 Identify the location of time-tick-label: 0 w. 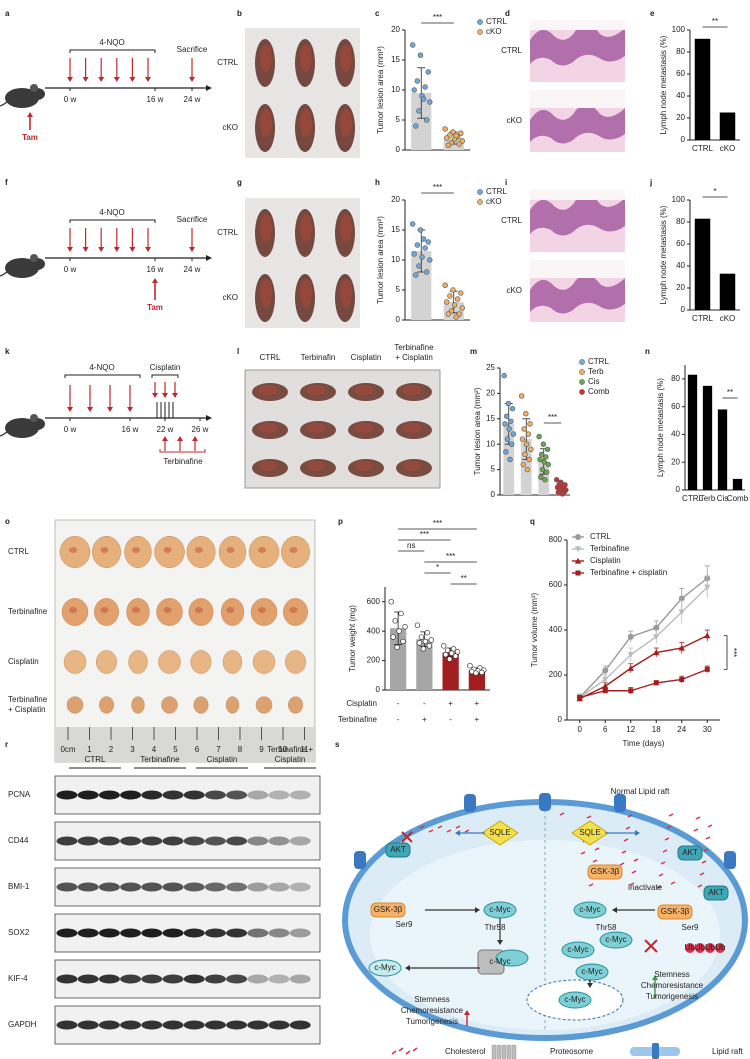
(70, 429).